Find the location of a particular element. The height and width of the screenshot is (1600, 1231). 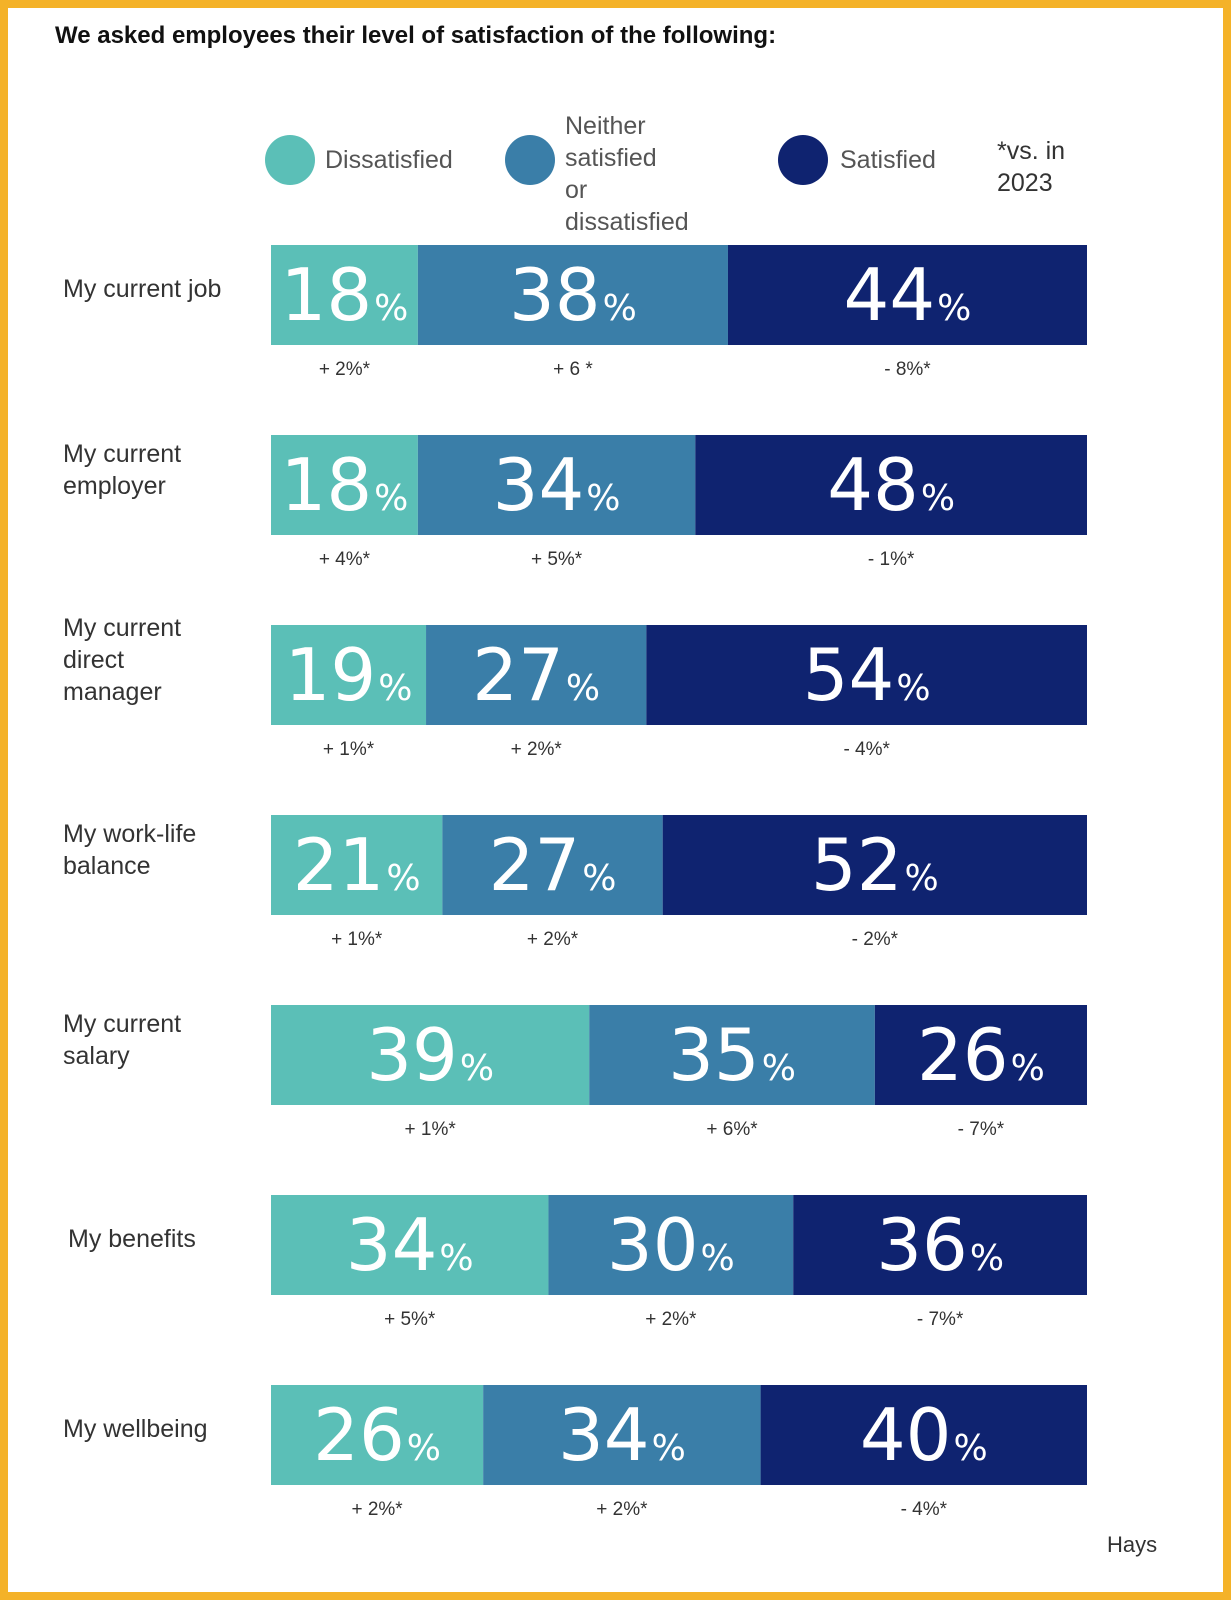

row-label-line: My benefits is located at coordinates (132, 1239).